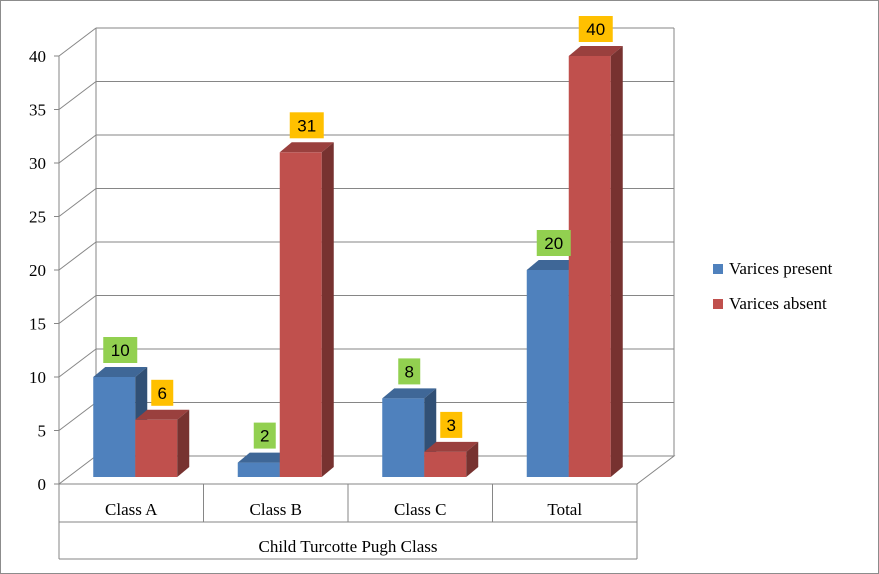 The width and height of the screenshot is (879, 574). I want to click on data-label: 6, so click(162, 392).